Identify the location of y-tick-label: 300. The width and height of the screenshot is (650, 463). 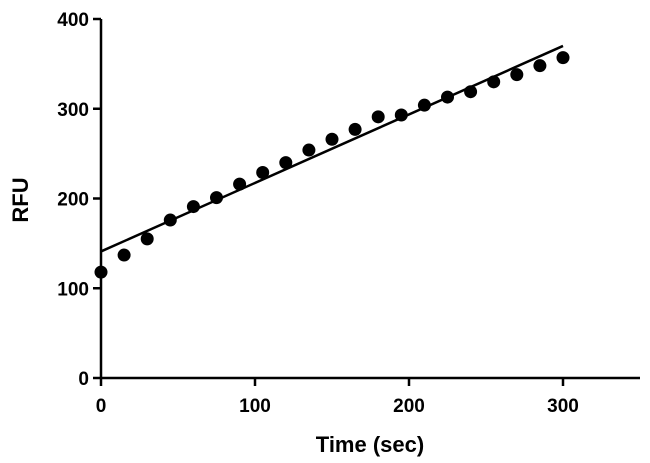
(73, 110).